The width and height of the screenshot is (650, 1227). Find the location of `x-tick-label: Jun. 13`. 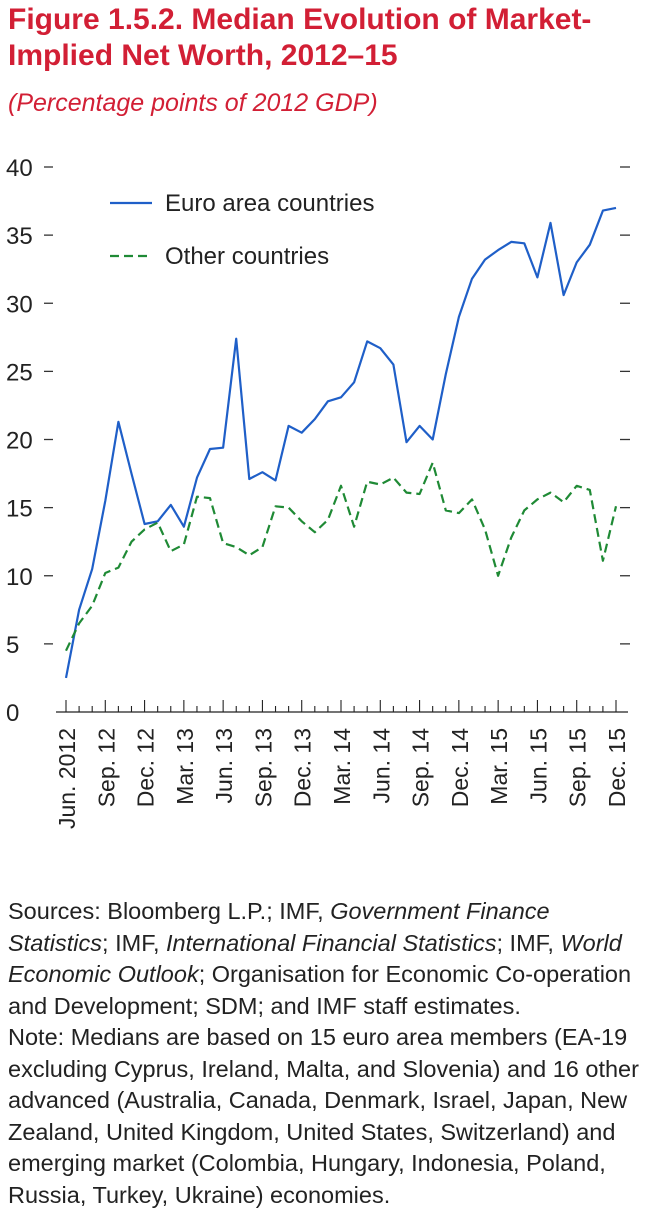

x-tick-label: Jun. 13 is located at coordinates (224, 765).